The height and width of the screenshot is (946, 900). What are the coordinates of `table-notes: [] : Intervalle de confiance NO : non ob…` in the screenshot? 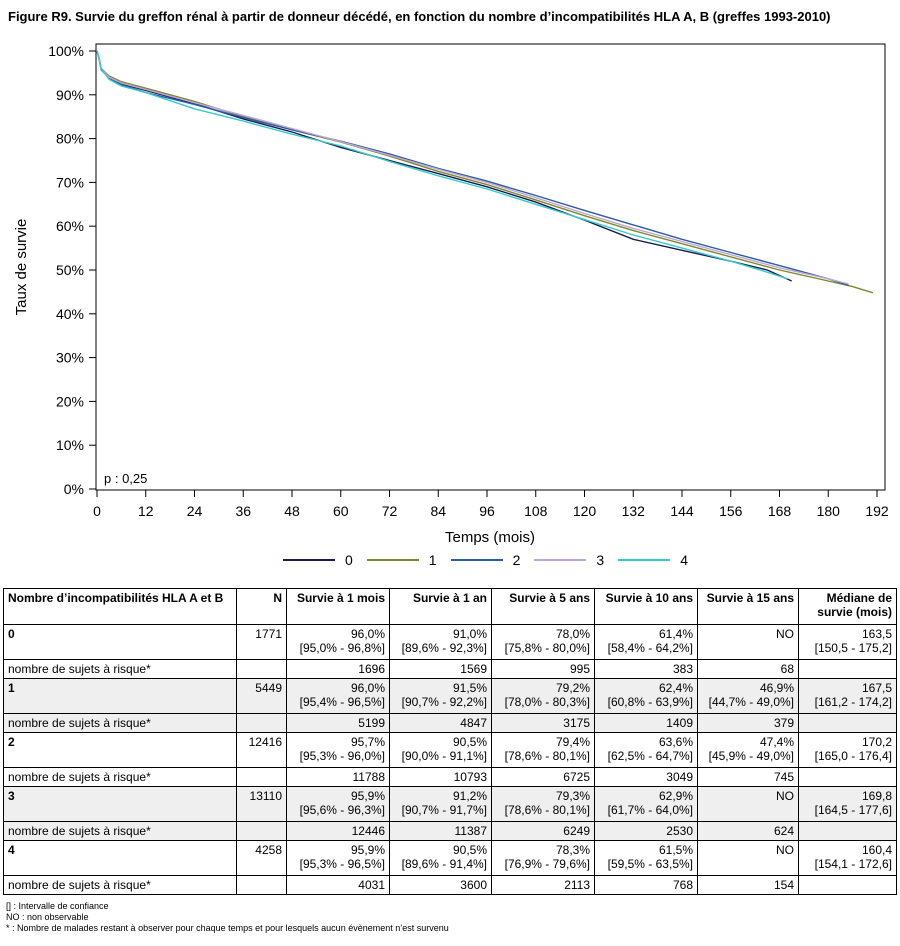 It's located at (227, 917).